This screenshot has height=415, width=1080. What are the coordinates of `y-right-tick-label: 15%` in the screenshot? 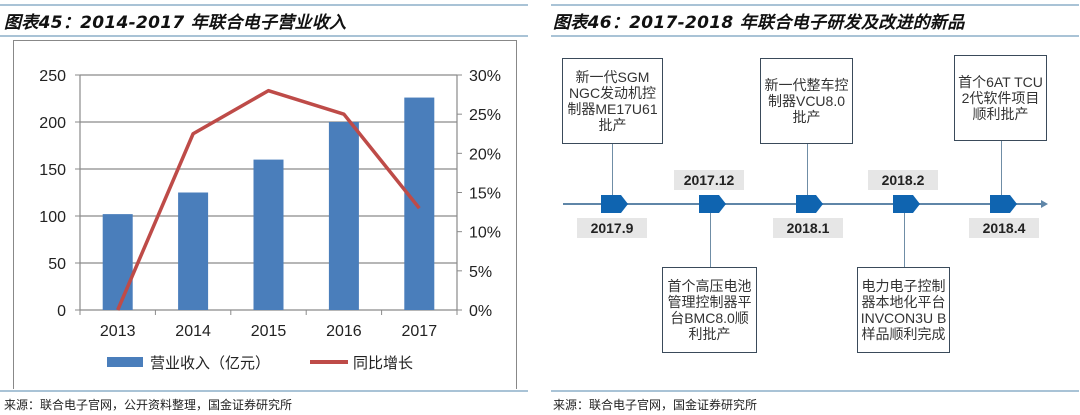 It's located at (485, 194).